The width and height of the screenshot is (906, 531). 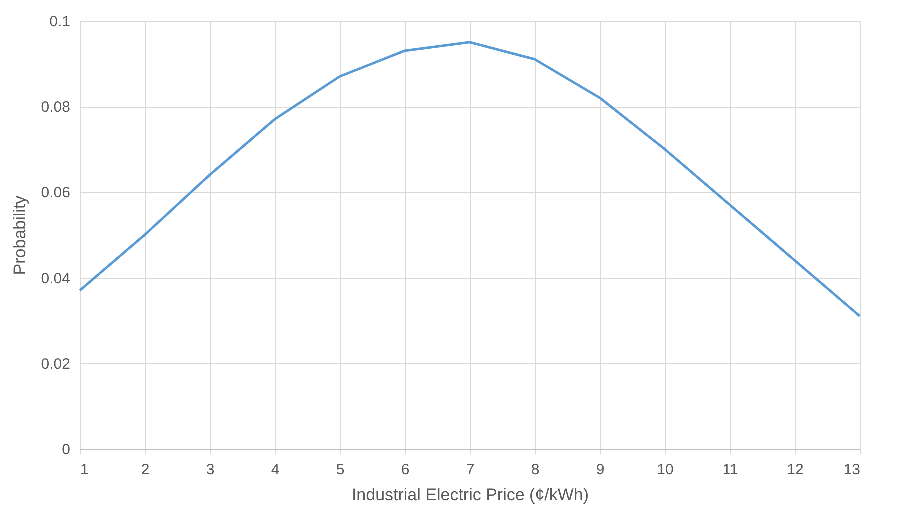 What do you see at coordinates (55, 364) in the screenshot?
I see `y-tick-label: 0.02` at bounding box center [55, 364].